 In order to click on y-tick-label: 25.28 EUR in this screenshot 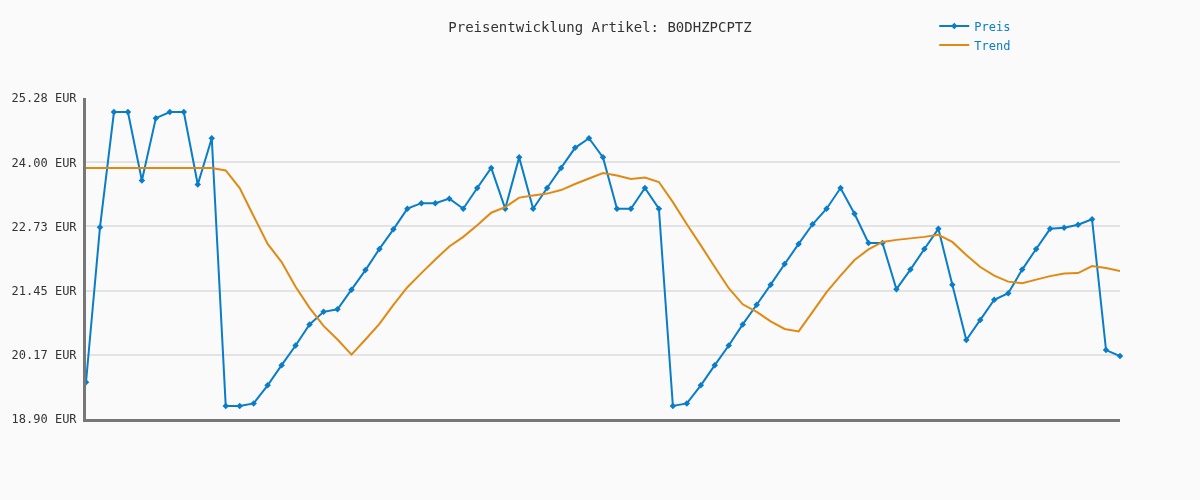, I will do `click(44, 98)`.